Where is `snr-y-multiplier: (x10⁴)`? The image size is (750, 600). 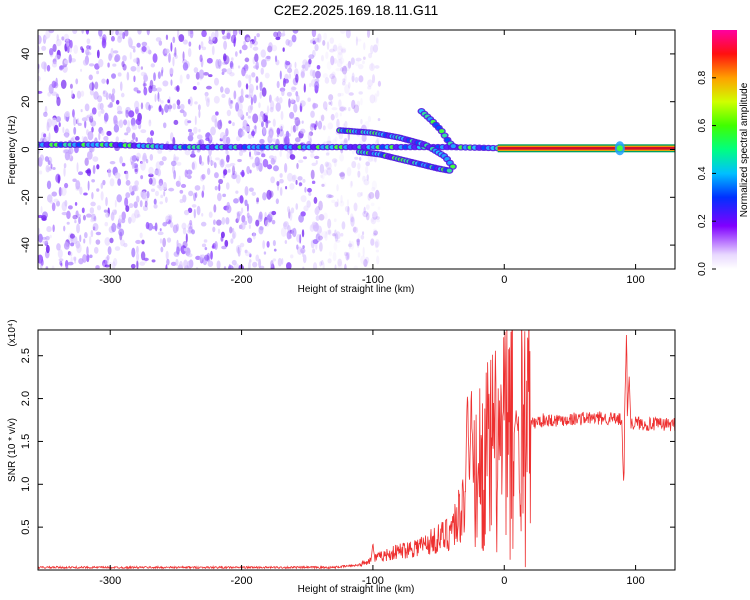 snr-y-multiplier: (x10⁴) is located at coordinates (12, 332).